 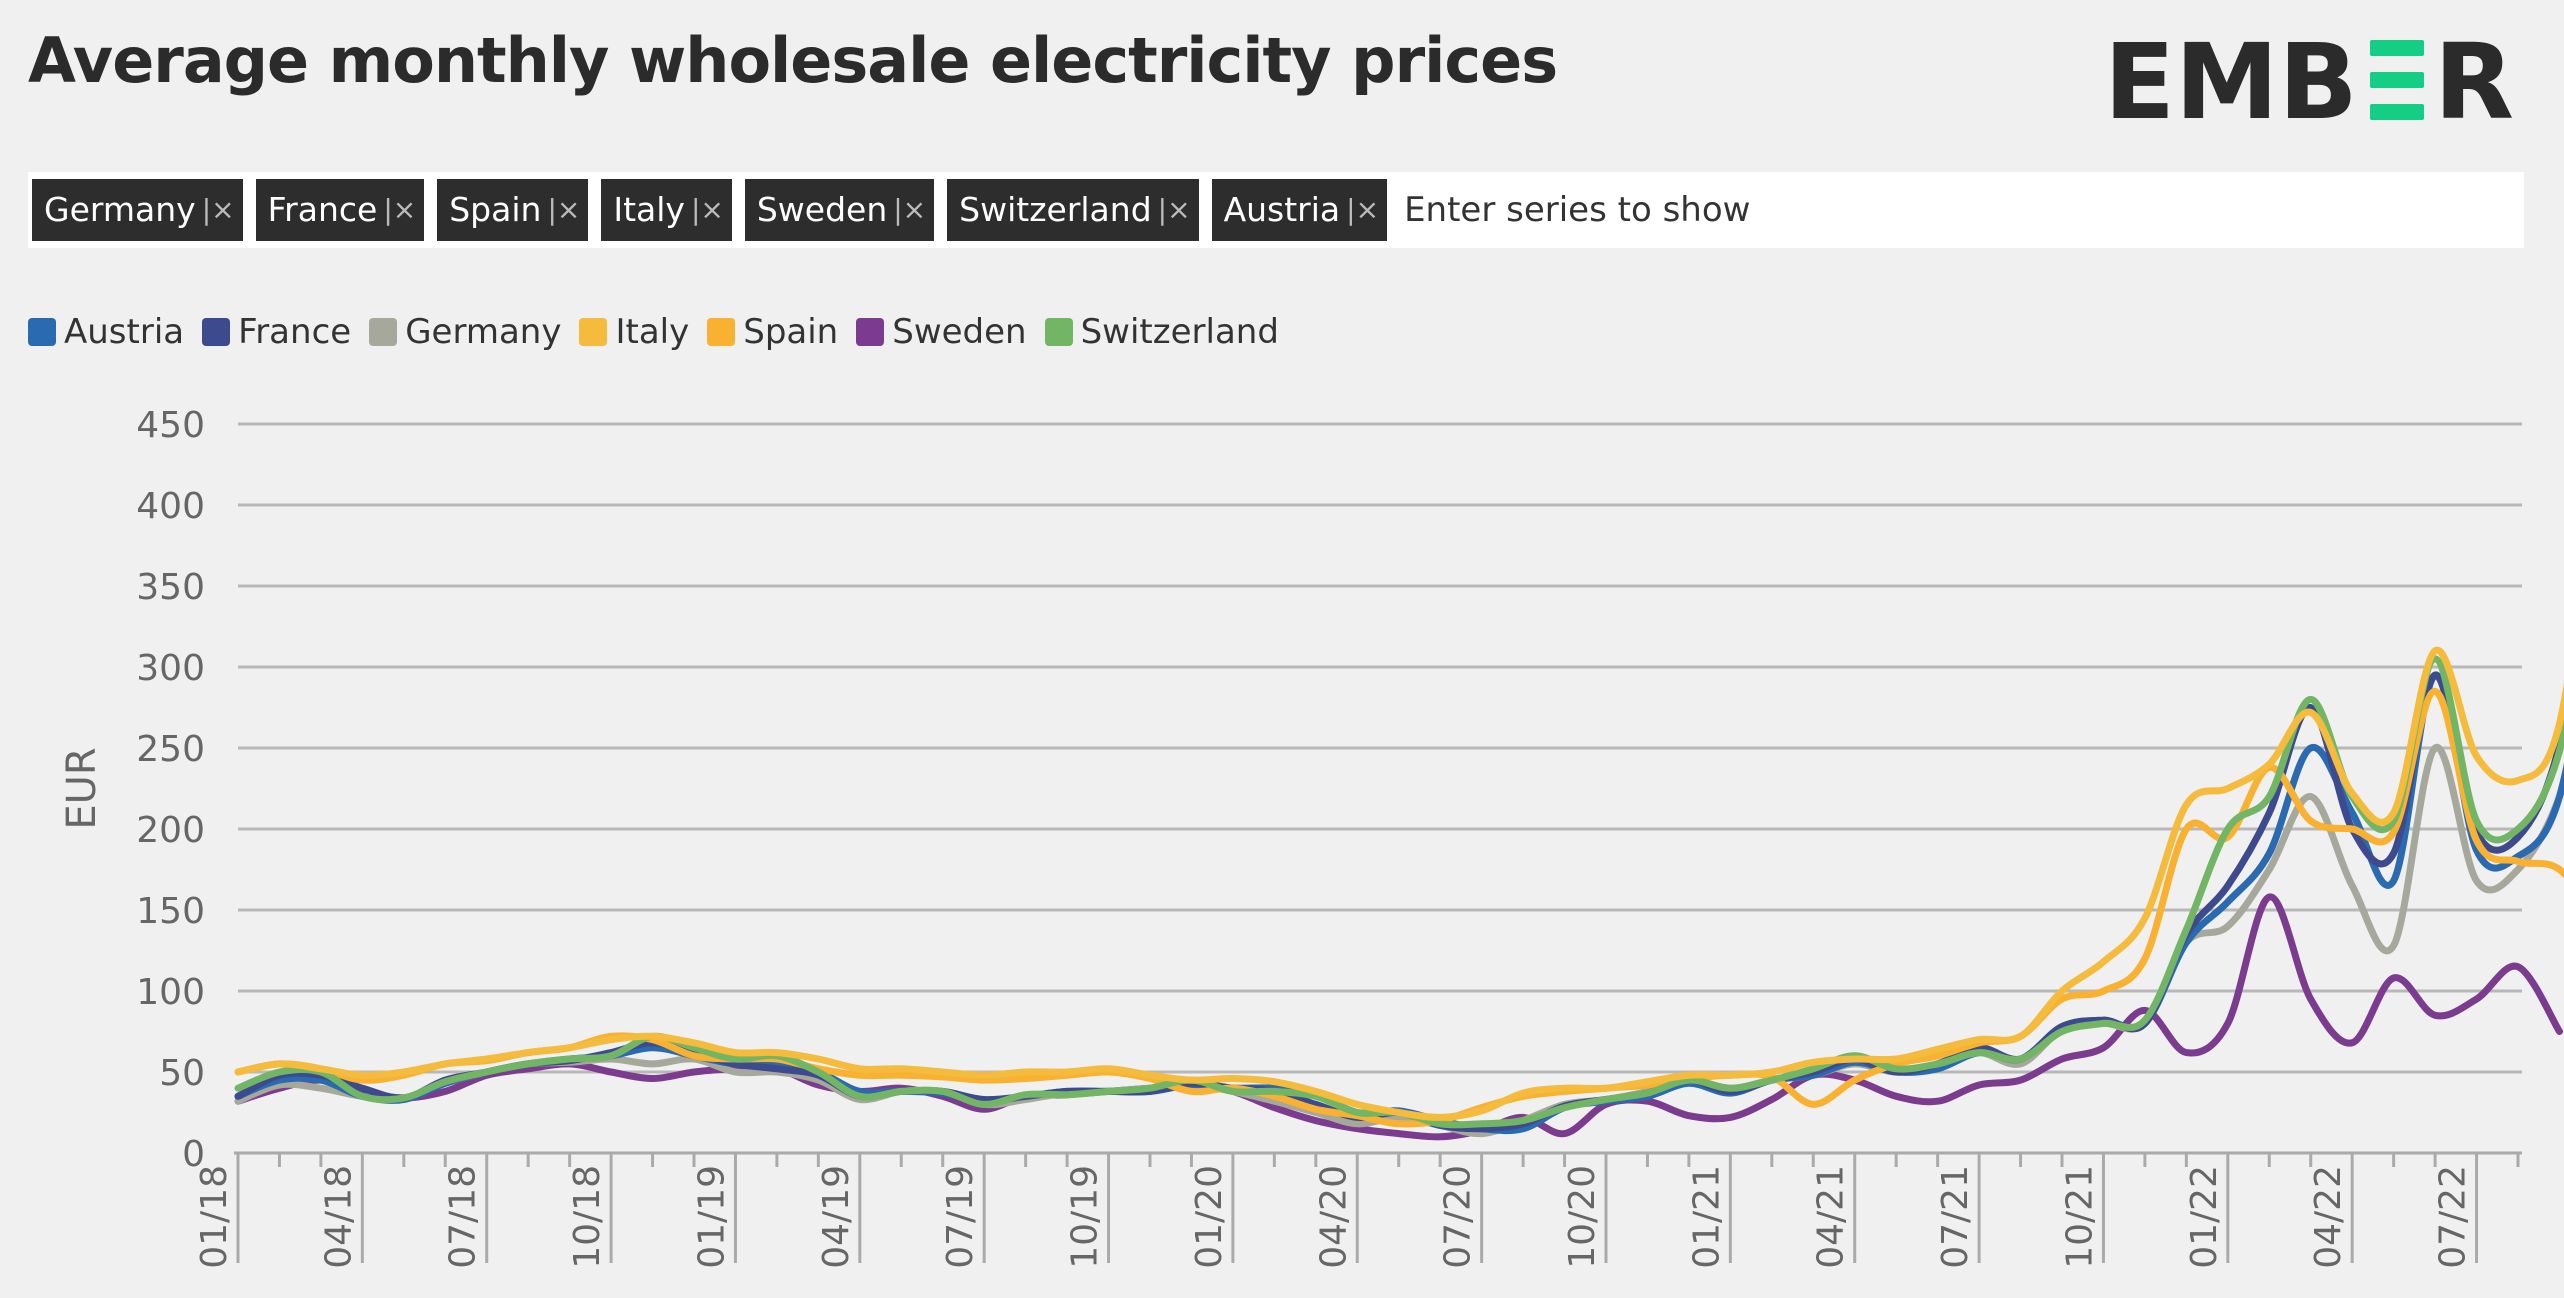 I want to click on x-tick-label: 04/18, so click(x=338, y=1217).